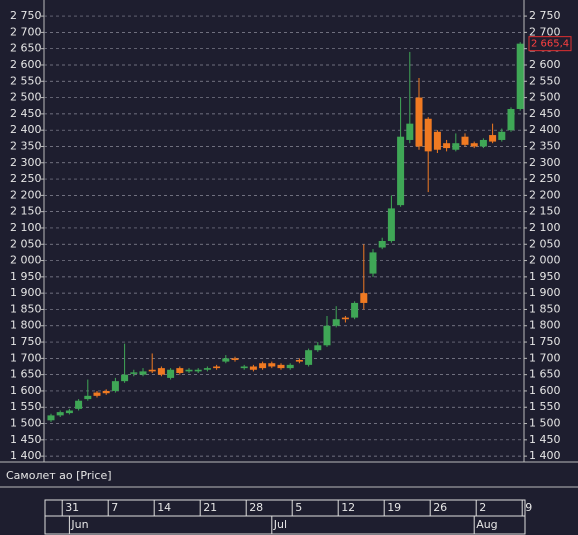  I want to click on x-tick-label: 19, so click(394, 507).